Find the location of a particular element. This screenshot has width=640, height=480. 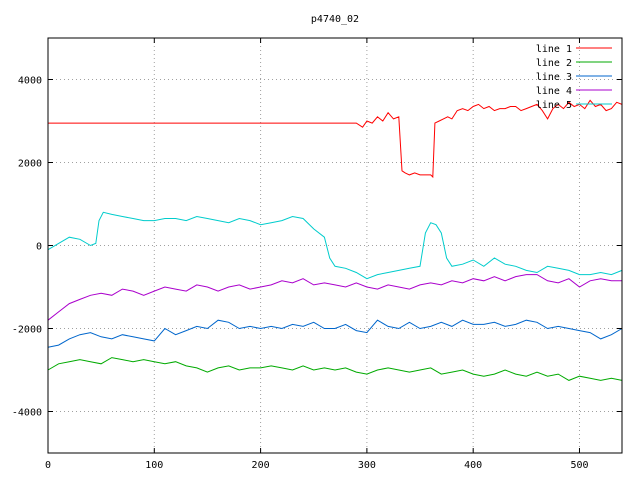

x-tick-label: 100 is located at coordinates (154, 465).